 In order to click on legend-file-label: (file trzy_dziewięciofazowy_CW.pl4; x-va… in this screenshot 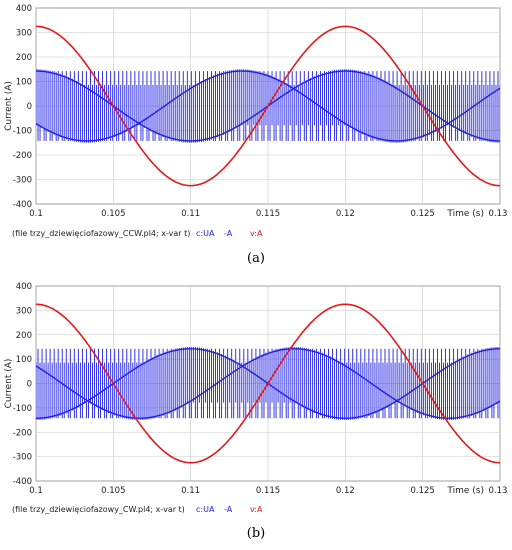, I will do `click(98, 509)`.